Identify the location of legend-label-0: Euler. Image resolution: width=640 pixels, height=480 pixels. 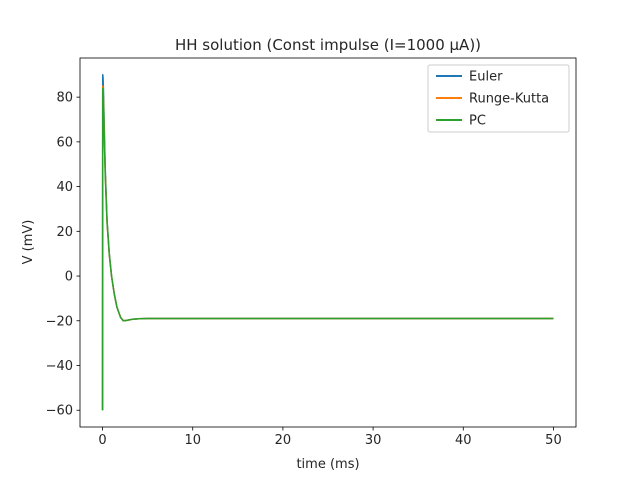
(486, 77).